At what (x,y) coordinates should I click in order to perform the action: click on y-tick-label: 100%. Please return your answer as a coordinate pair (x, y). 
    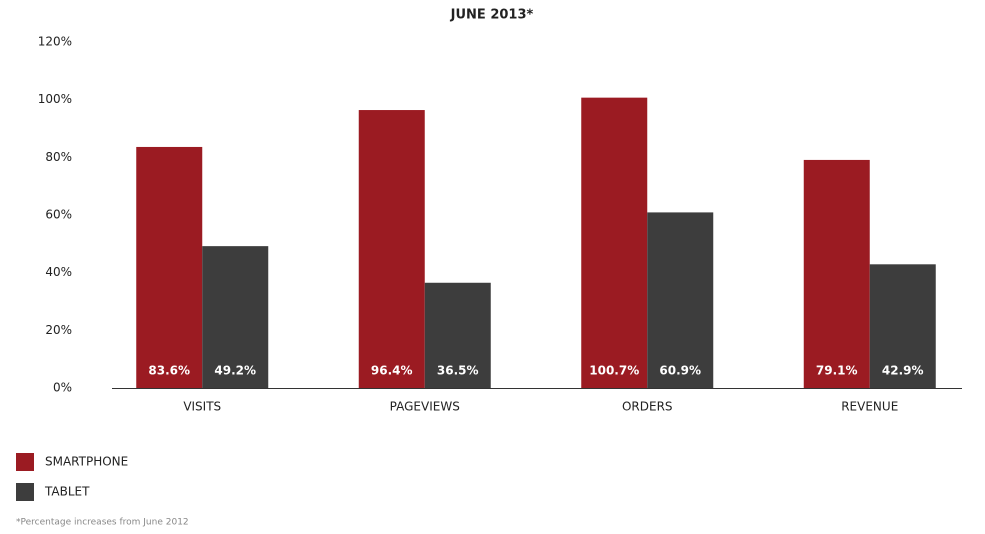
    Looking at the image, I should click on (55, 99).